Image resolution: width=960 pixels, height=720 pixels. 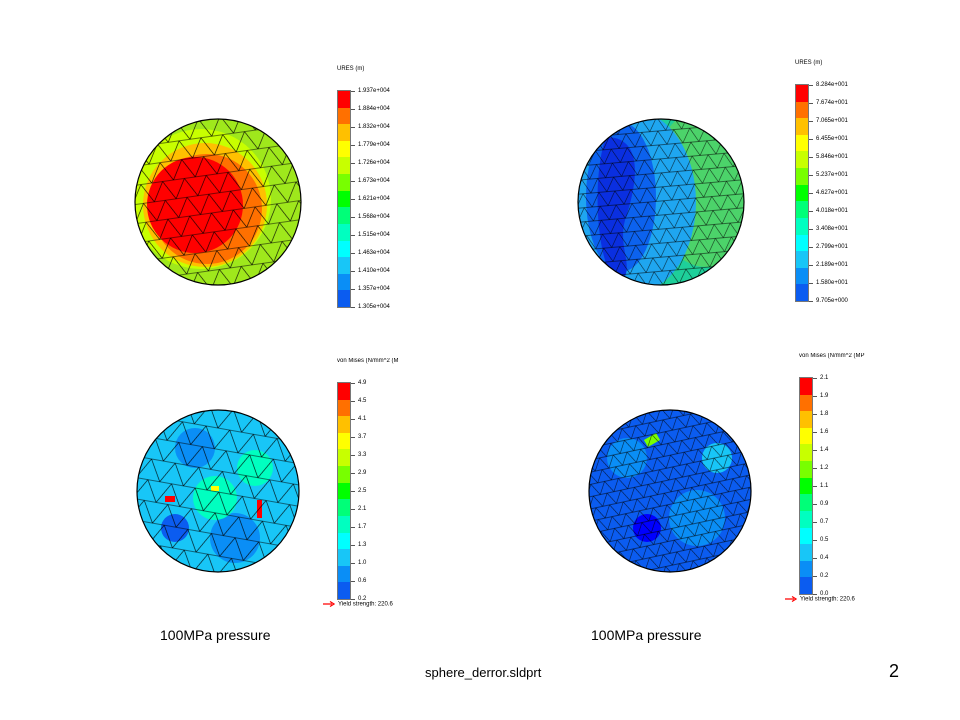 I want to click on legend-value-label: 3.7, so click(x=362, y=437).